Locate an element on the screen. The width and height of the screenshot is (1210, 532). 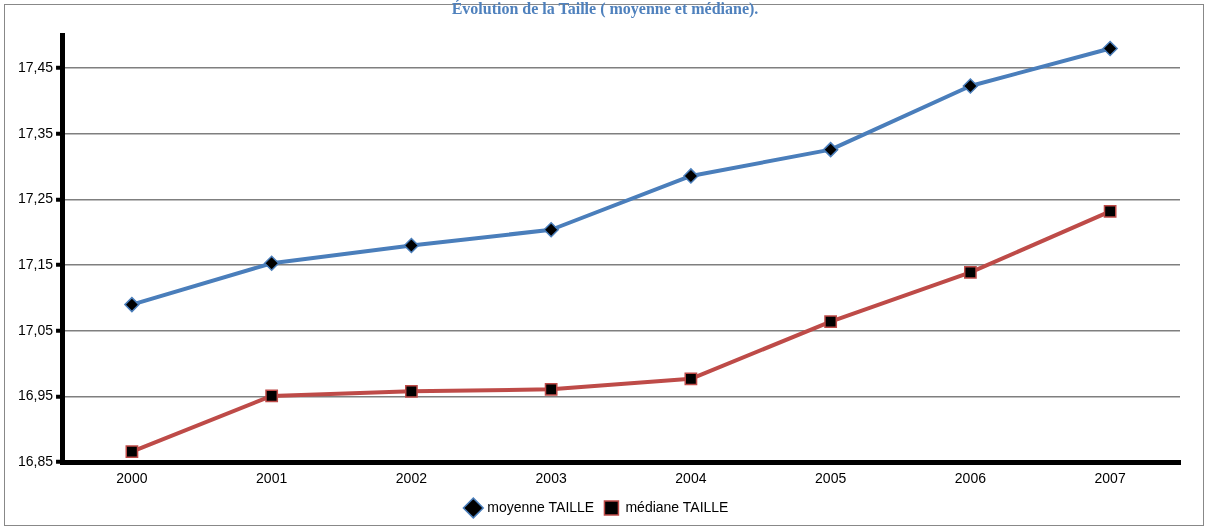
x-tick-label: 2005 is located at coordinates (831, 478).